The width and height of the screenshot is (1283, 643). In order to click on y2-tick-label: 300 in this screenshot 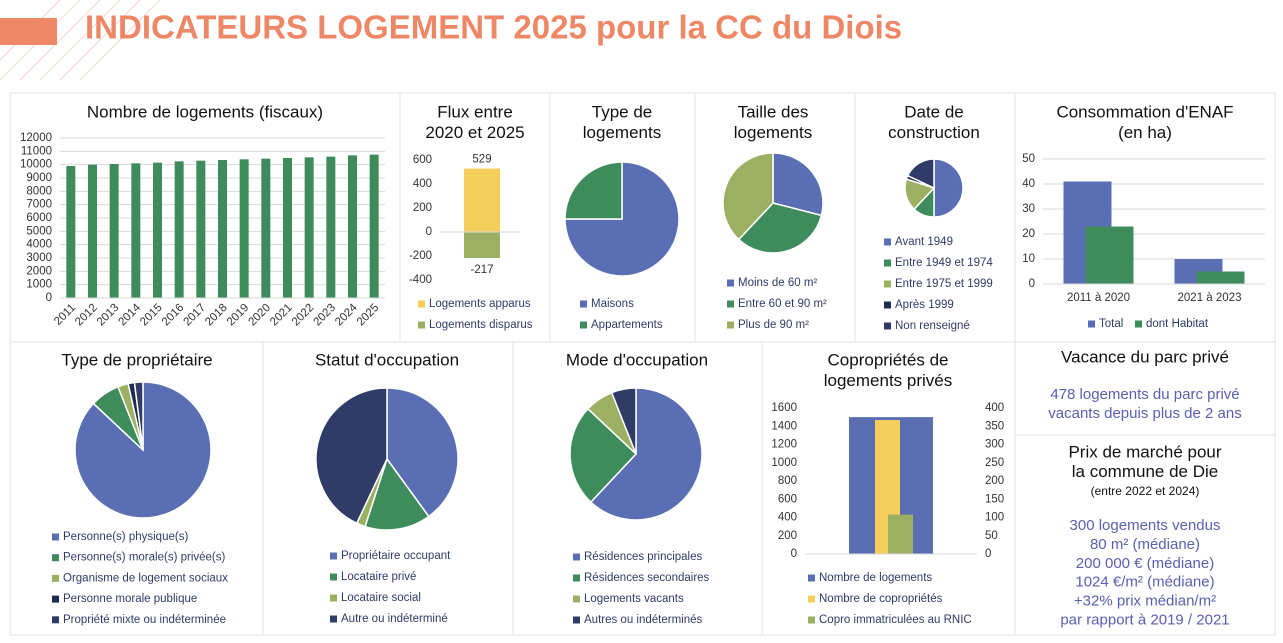, I will do `click(994, 445)`.